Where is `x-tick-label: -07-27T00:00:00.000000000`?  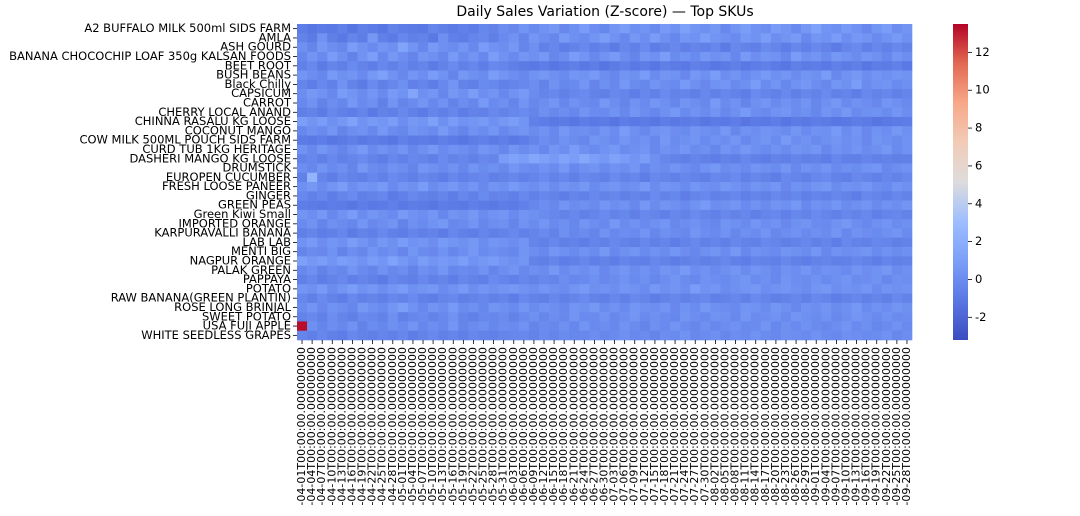
x-tick-label: -07-27T00:00:00.000000000 is located at coordinates (694, 426).